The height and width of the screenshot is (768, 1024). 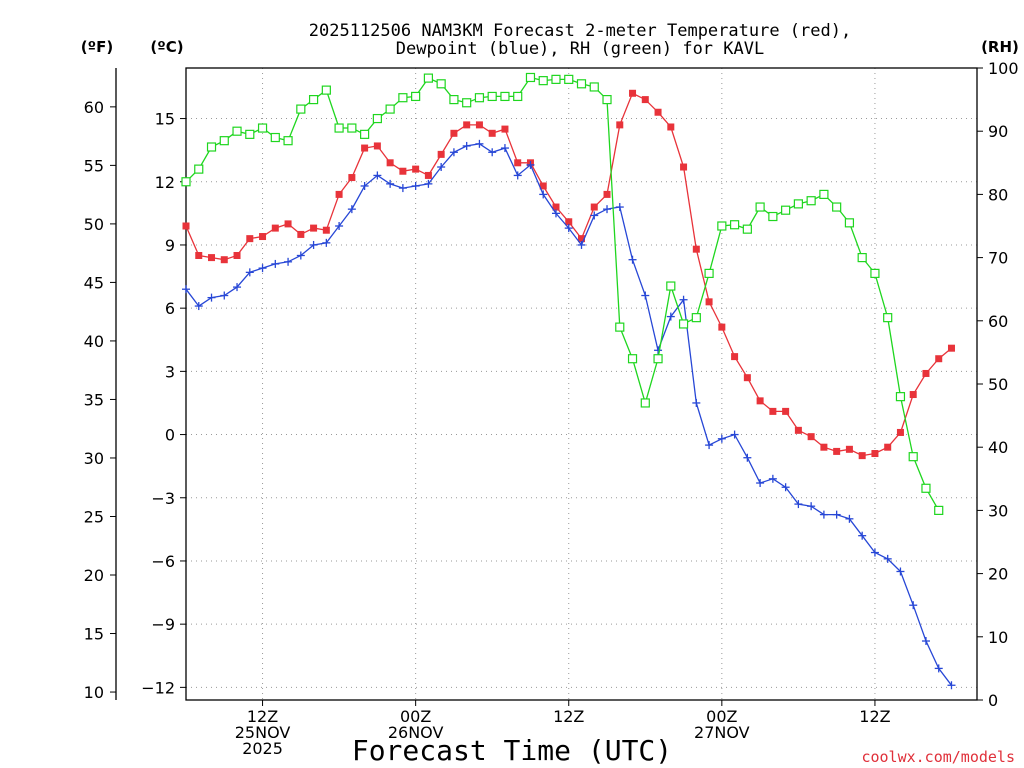 I want to click on rh-unit-label: (RH), so click(x=1000, y=47).